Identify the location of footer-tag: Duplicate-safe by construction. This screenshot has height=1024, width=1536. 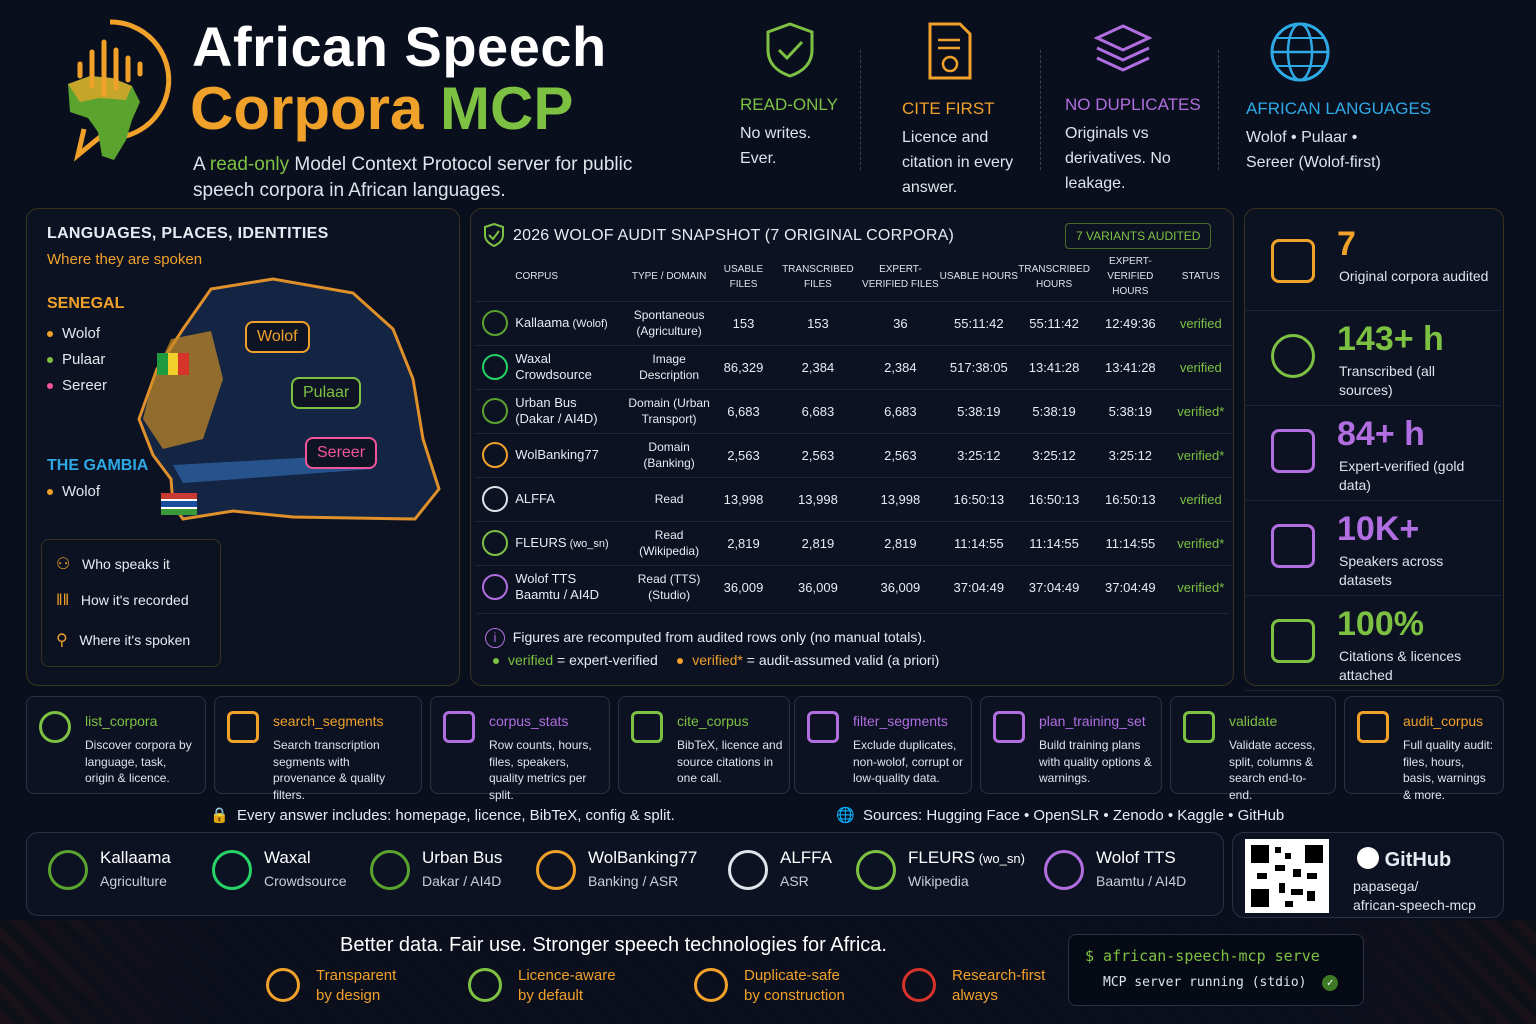
(794, 985).